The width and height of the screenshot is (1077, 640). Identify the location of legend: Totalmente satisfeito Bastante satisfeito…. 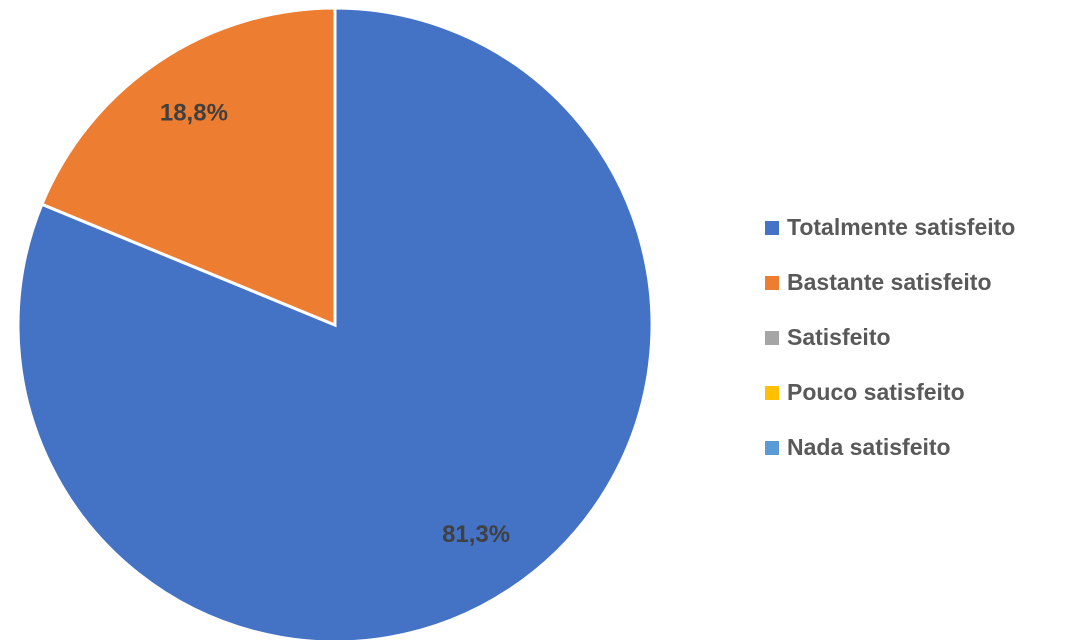
(890, 337).